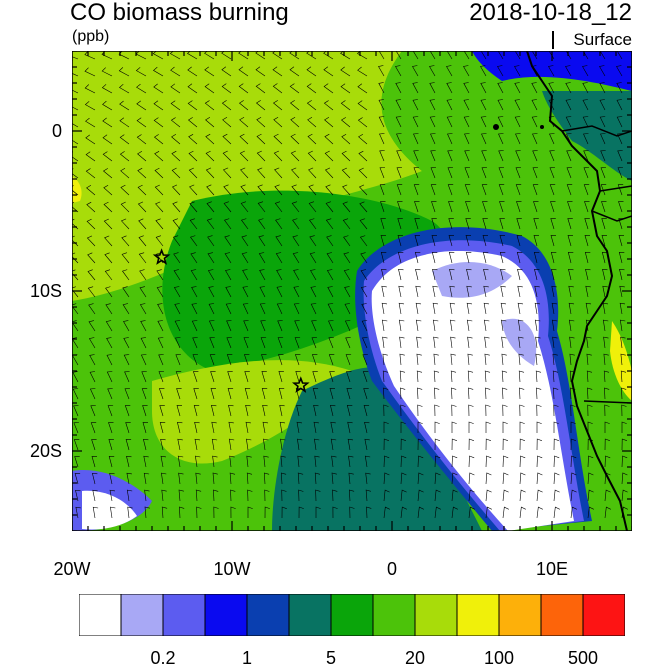 This screenshot has height=668, width=650. Describe the element at coordinates (607, 402) in the screenshot. I see `country-border-south` at that location.